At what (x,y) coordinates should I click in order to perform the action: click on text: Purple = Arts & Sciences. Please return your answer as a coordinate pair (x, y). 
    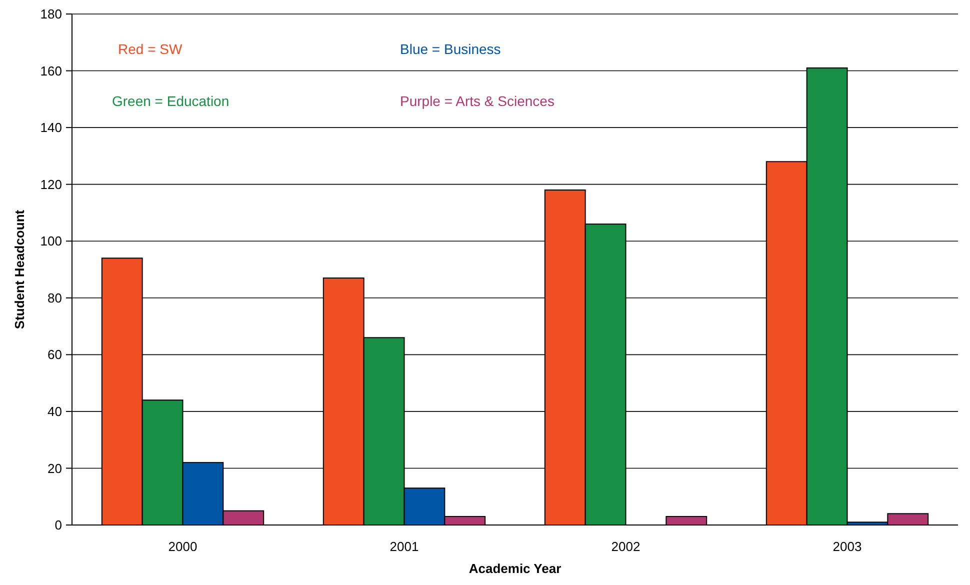
    Looking at the image, I should click on (477, 101).